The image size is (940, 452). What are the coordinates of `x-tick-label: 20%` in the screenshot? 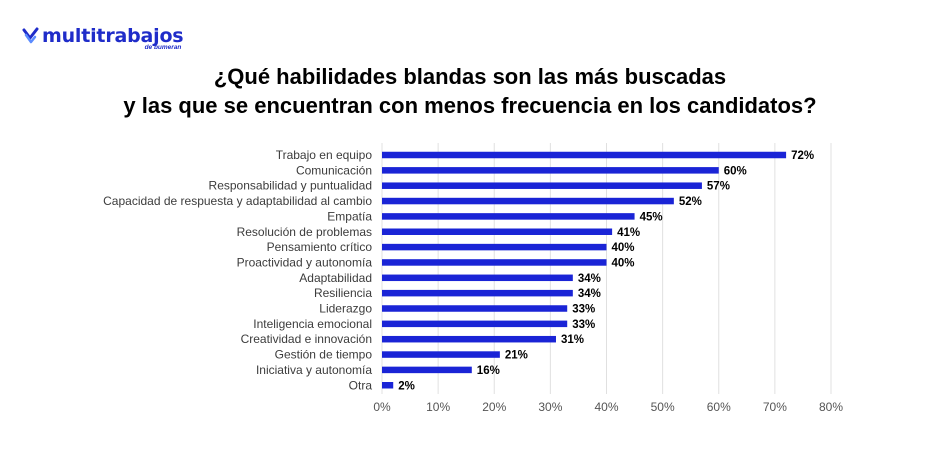 It's located at (494, 407).